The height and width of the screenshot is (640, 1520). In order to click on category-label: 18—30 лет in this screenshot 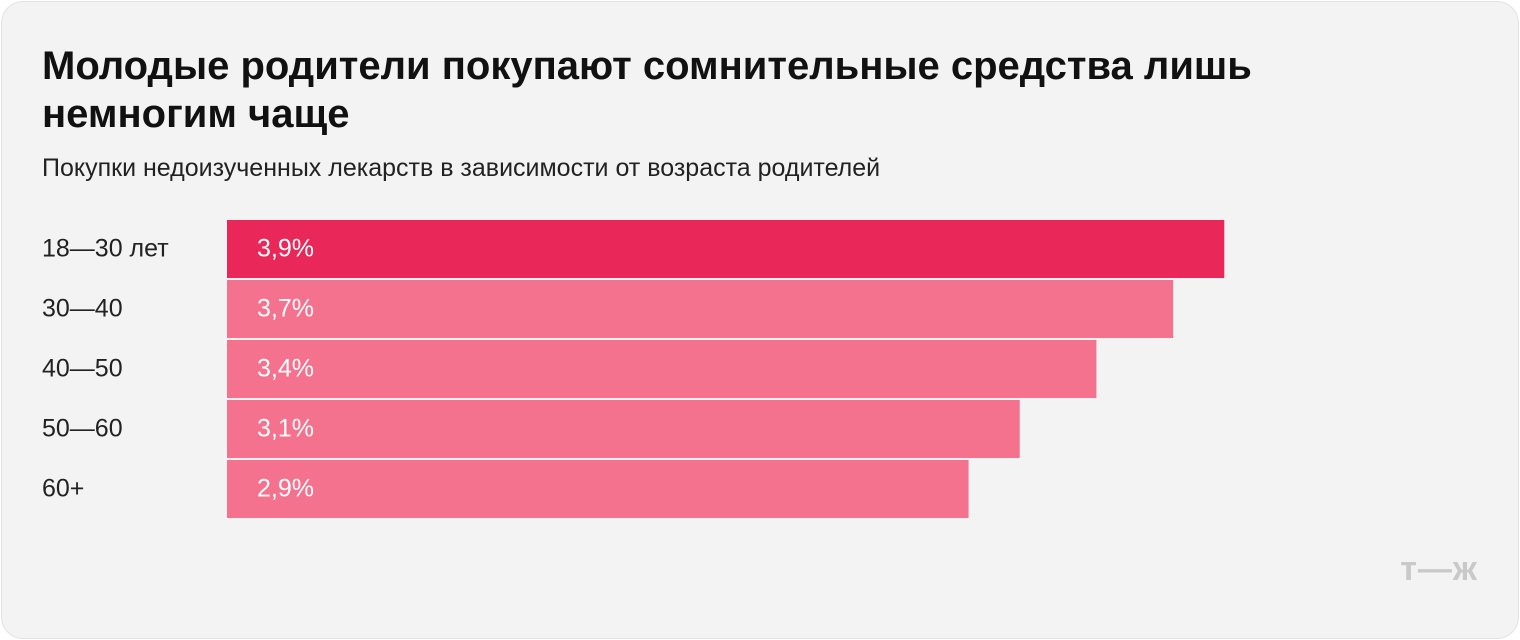, I will do `click(105, 249)`.